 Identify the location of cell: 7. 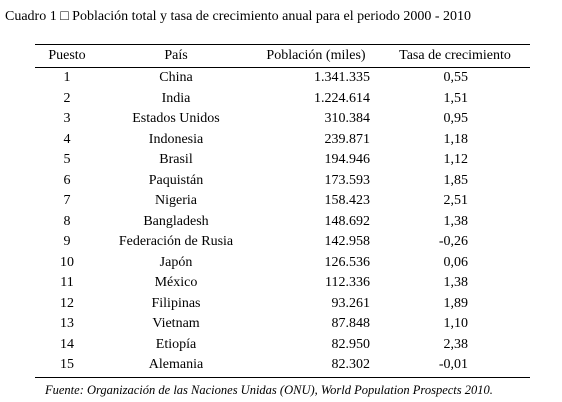
(67, 200).